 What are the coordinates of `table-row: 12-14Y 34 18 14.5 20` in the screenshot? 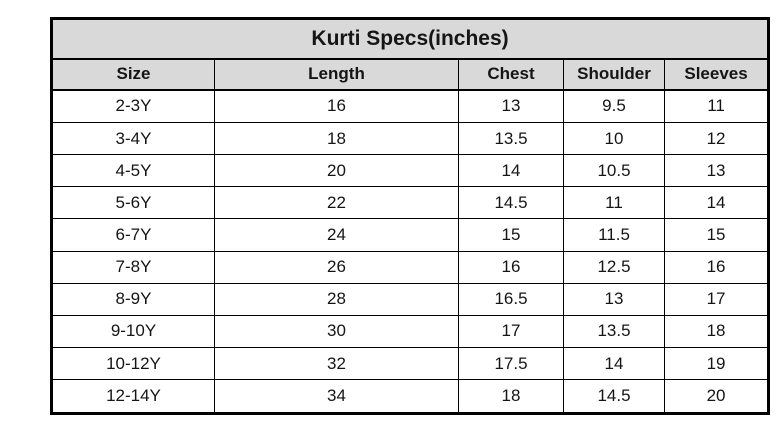 It's located at (410, 396).